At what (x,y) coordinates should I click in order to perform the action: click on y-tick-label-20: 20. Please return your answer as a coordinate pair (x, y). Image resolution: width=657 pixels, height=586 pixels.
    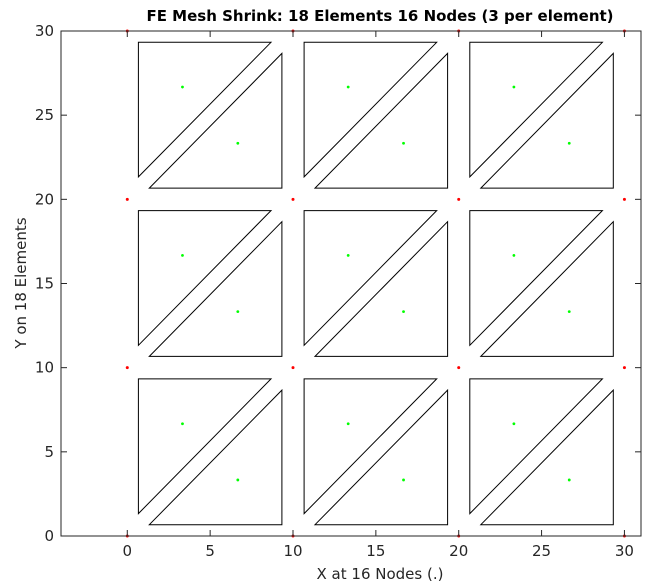
    Looking at the image, I should click on (44, 199).